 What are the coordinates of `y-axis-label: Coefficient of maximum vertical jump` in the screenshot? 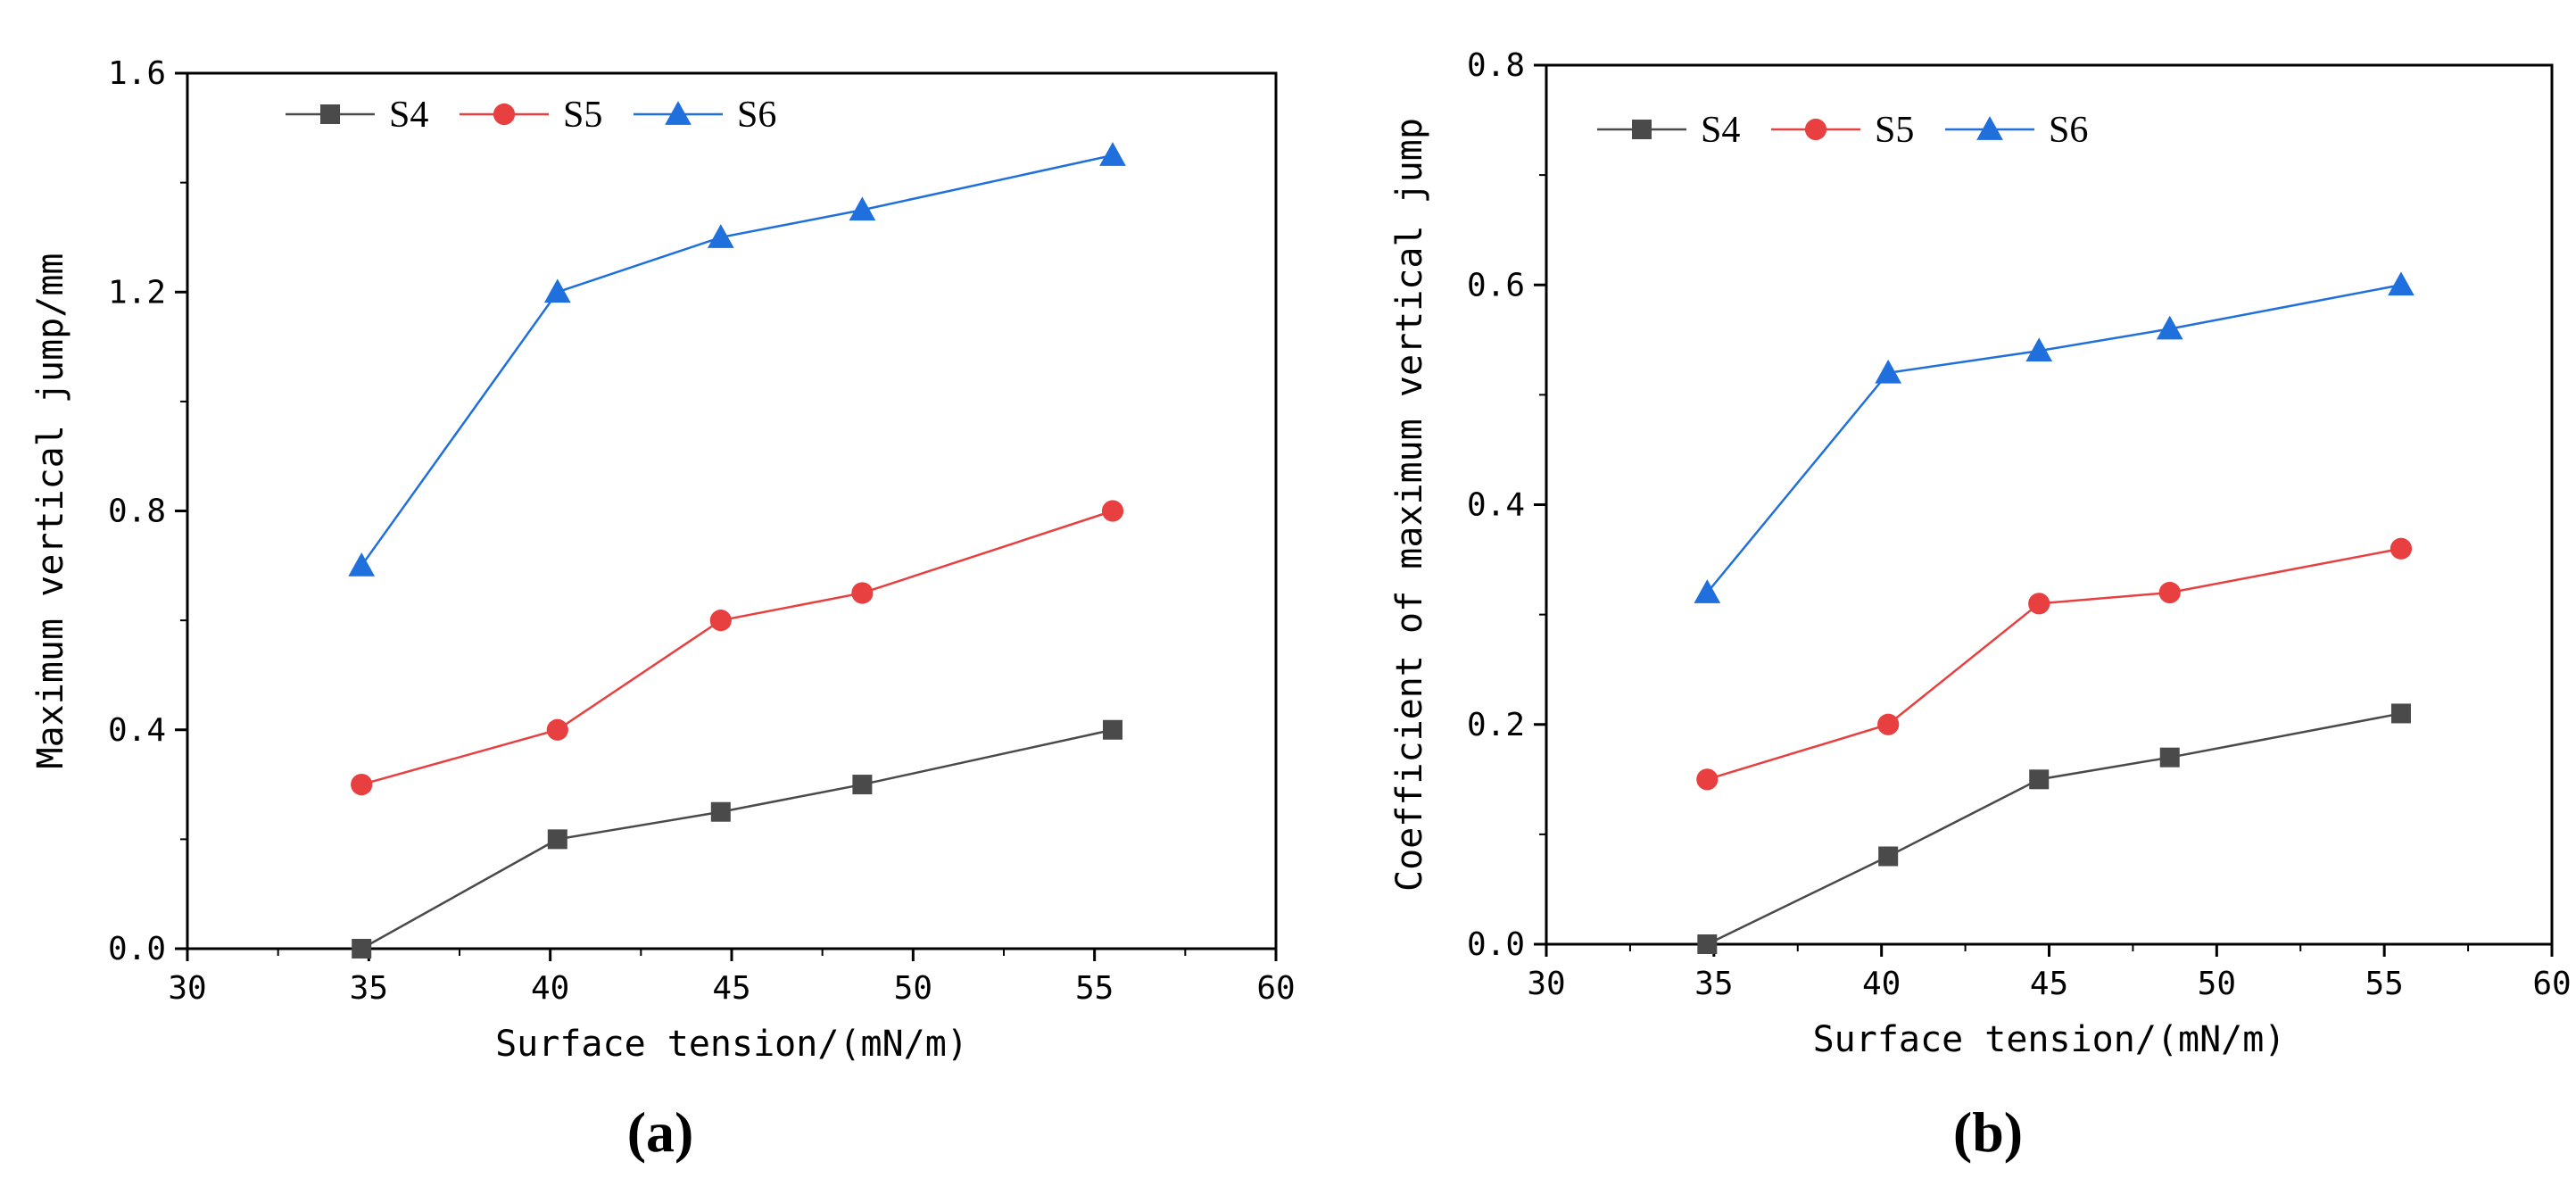 It's located at (1409, 505).